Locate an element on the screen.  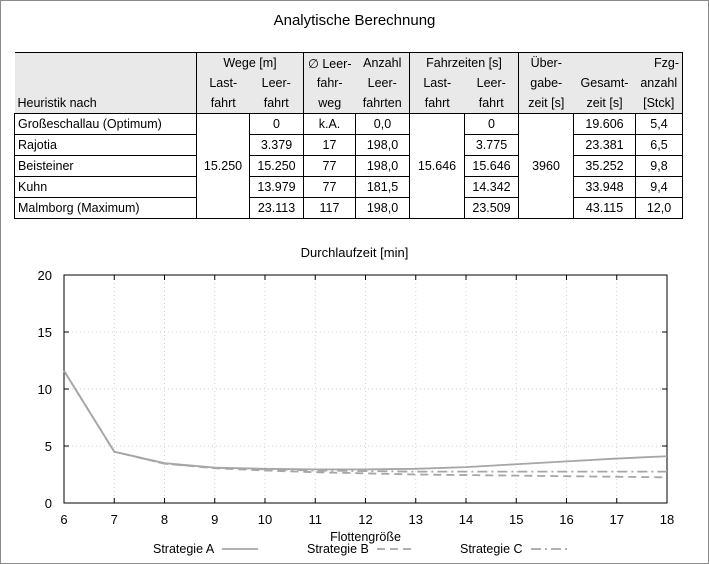
y-tick-label: 20 is located at coordinates (45, 275).